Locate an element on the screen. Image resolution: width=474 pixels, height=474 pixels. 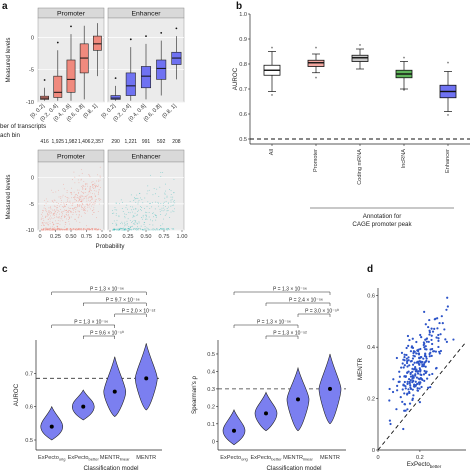
d-diagonal is located at coordinates (422, 396).